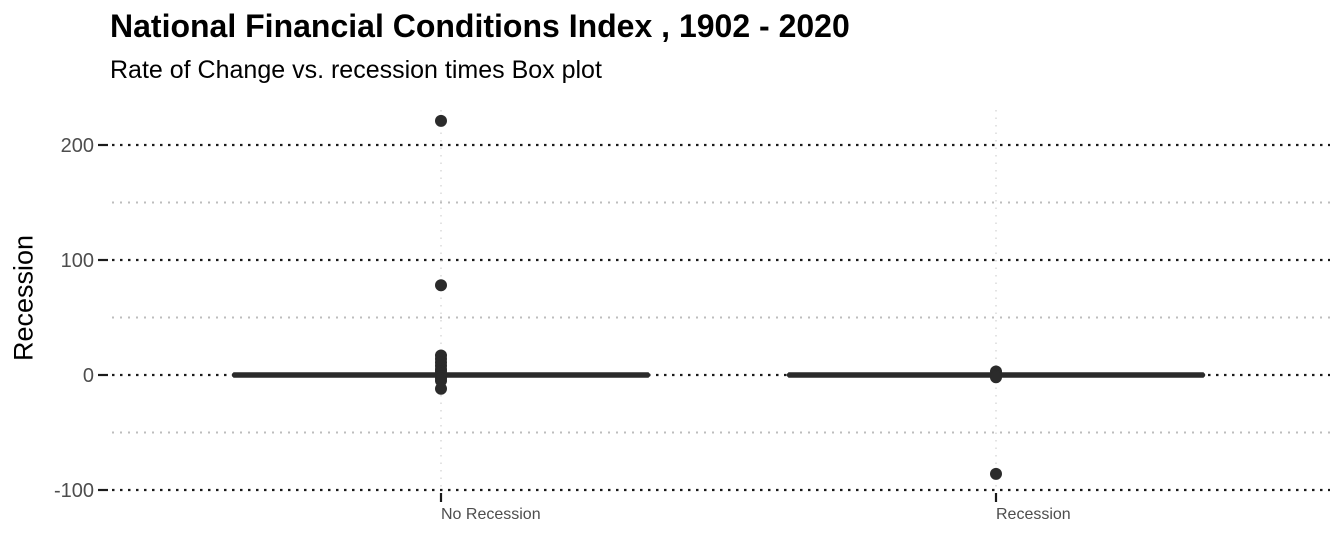 Image resolution: width=1344 pixels, height=537 pixels. I want to click on x-tick-label: No Recession, so click(491, 514).